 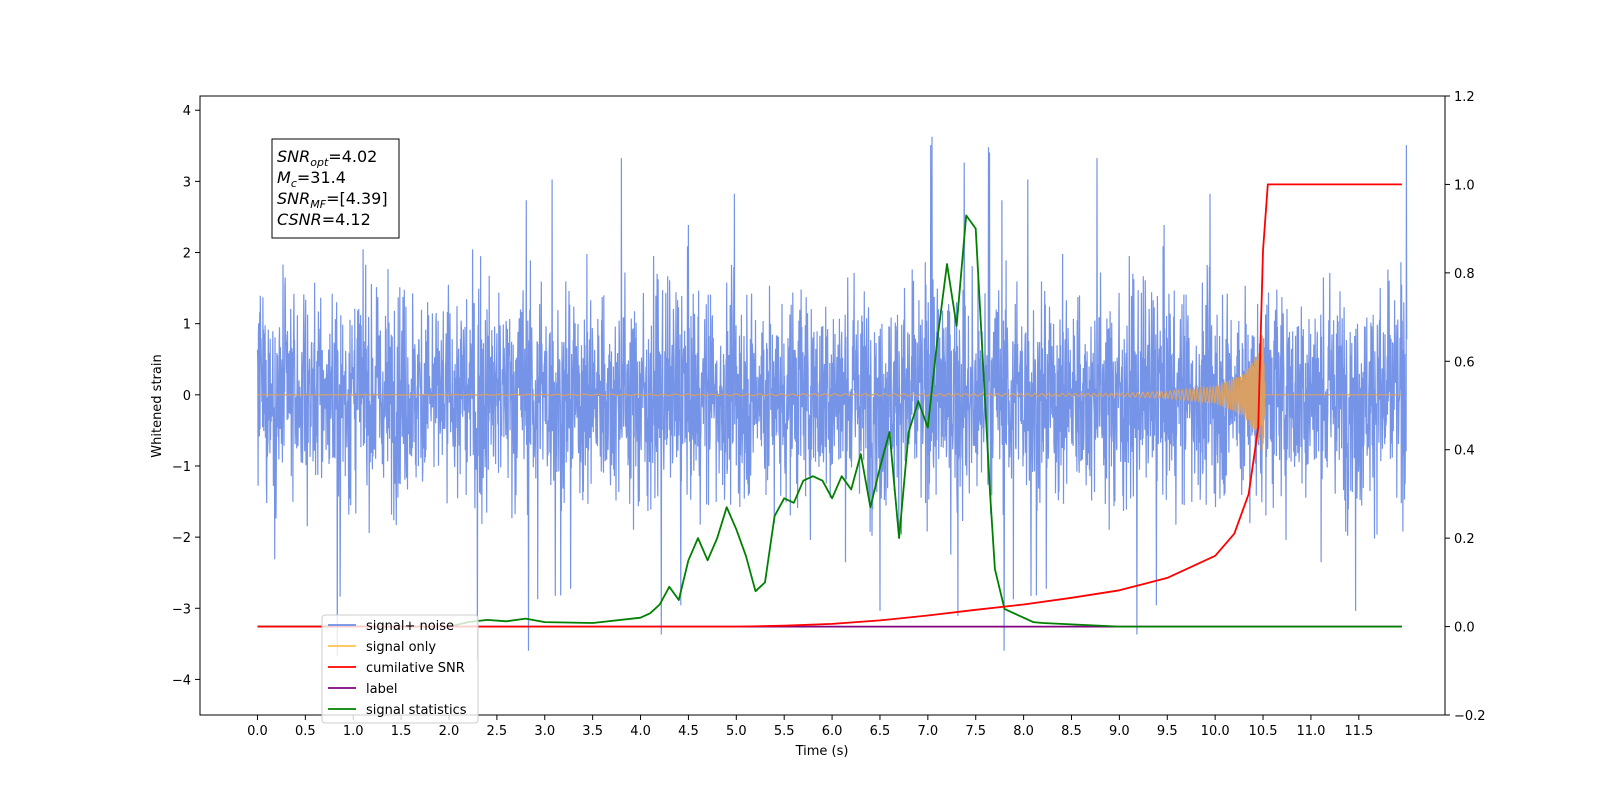 I want to click on annotation-value: =4.02, so click(x=352, y=156).